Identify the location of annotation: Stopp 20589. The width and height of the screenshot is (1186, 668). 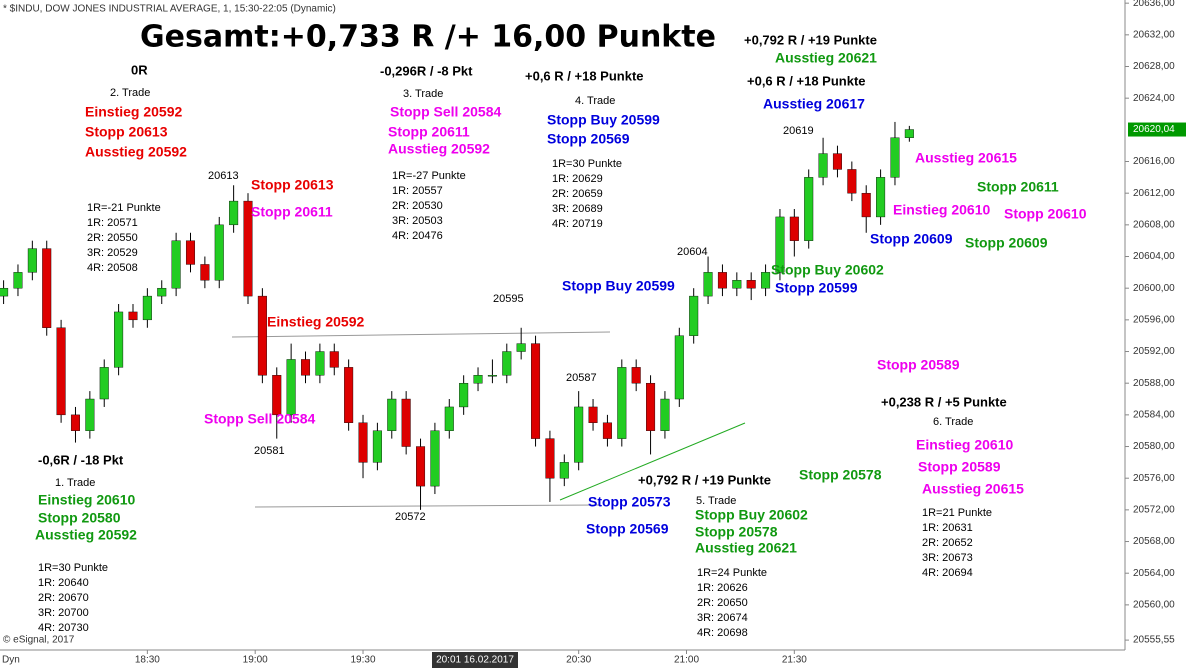
(918, 365).